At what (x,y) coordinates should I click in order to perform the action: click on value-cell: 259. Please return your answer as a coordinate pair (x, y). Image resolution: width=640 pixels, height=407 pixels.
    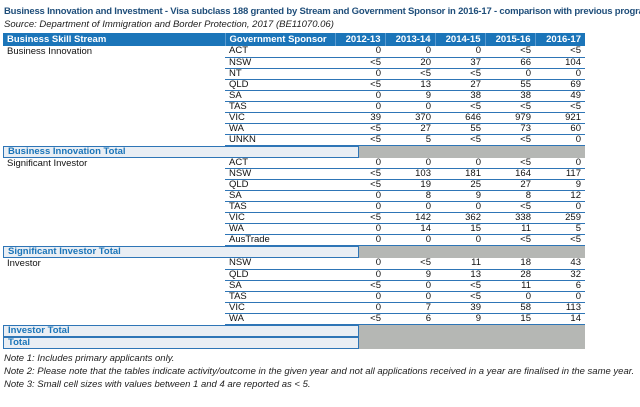
    Looking at the image, I should click on (560, 218).